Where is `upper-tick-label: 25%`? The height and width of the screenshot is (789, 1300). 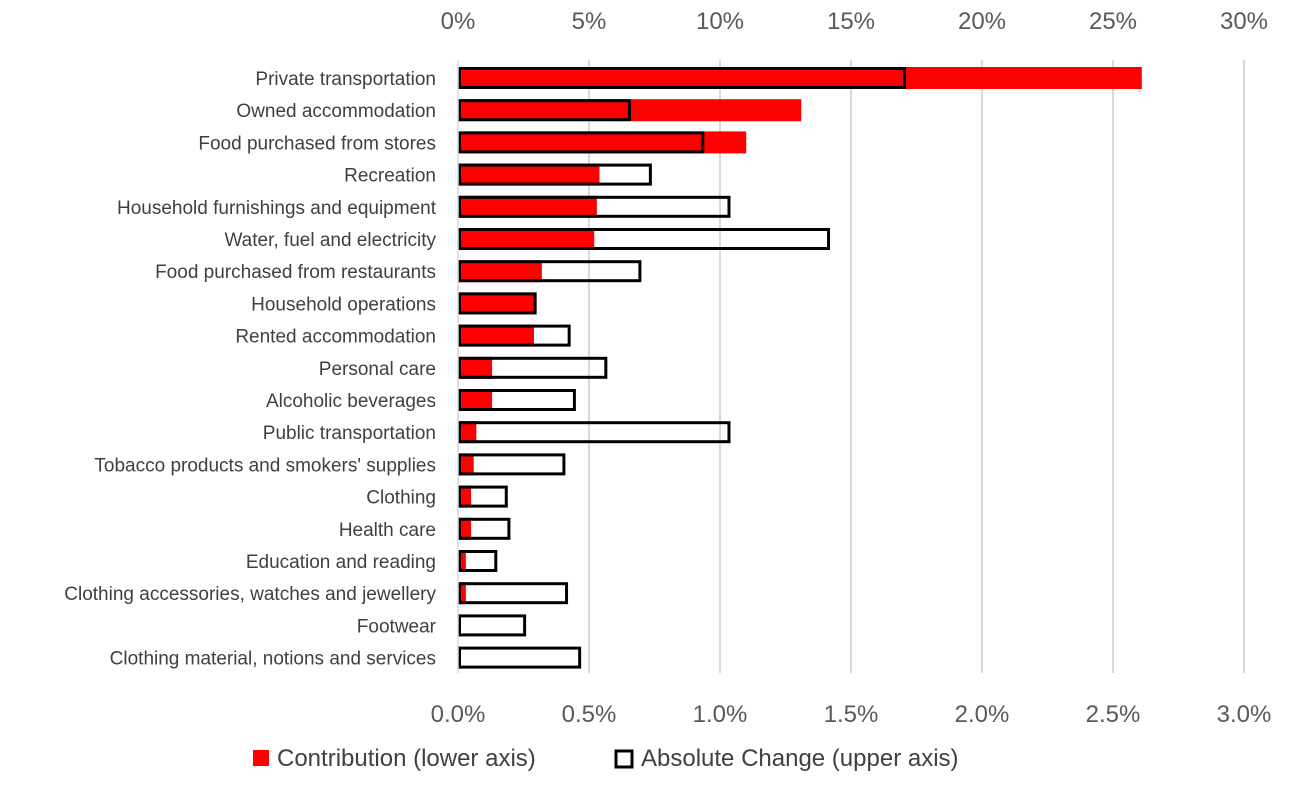 upper-tick-label: 25% is located at coordinates (1113, 21).